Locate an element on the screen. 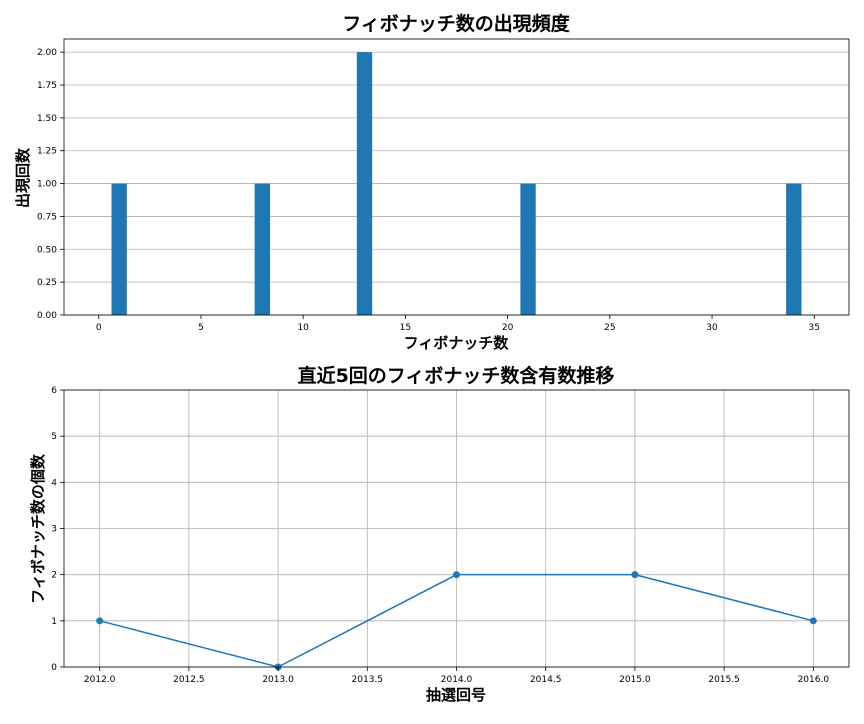 Image resolution: width=864 pixels, height=724 pixels. bar-chart-y-ticks: 0.00 0.25 0.50 0.75 1.00 1.25 1.50 1.75 2.00 is located at coordinates (50, 184).